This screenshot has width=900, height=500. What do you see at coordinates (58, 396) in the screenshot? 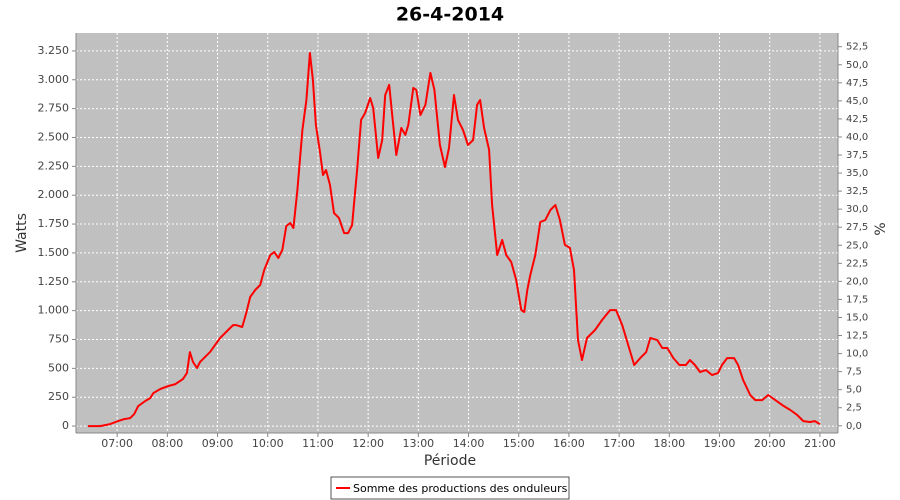
I see `y-tick-label: 250` at bounding box center [58, 396].